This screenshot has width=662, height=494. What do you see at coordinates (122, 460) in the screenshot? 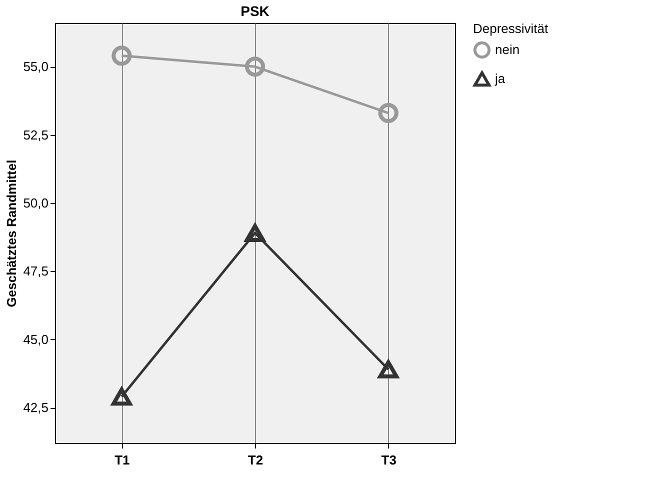
I see `x-tick-label: T1` at bounding box center [122, 460].